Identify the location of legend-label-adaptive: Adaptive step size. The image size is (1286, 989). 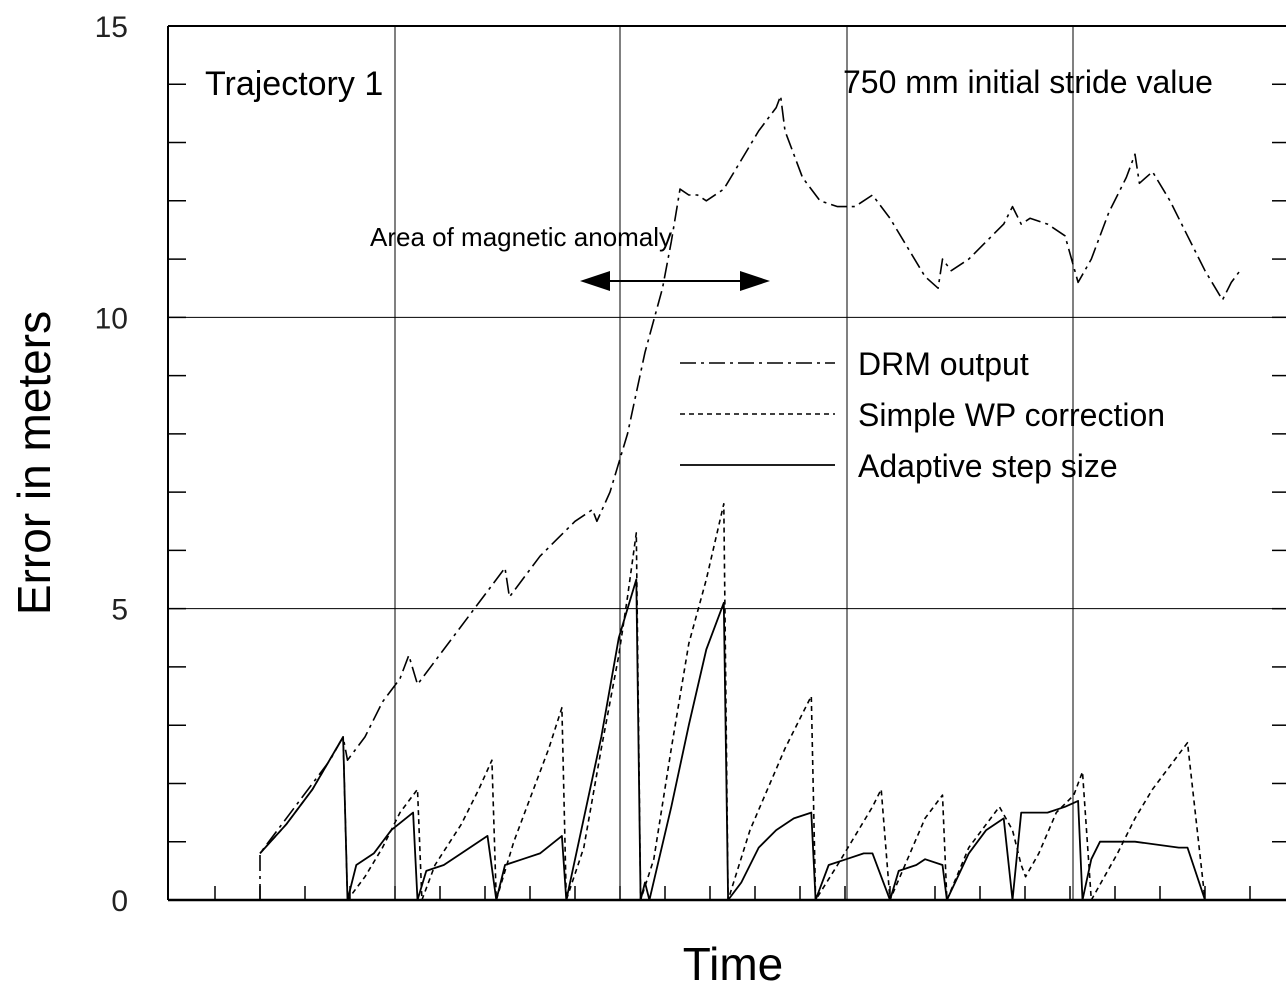
(988, 466).